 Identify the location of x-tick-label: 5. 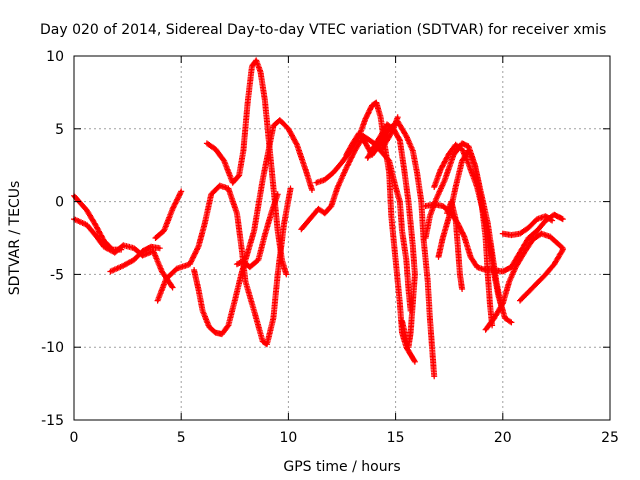
(181, 438).